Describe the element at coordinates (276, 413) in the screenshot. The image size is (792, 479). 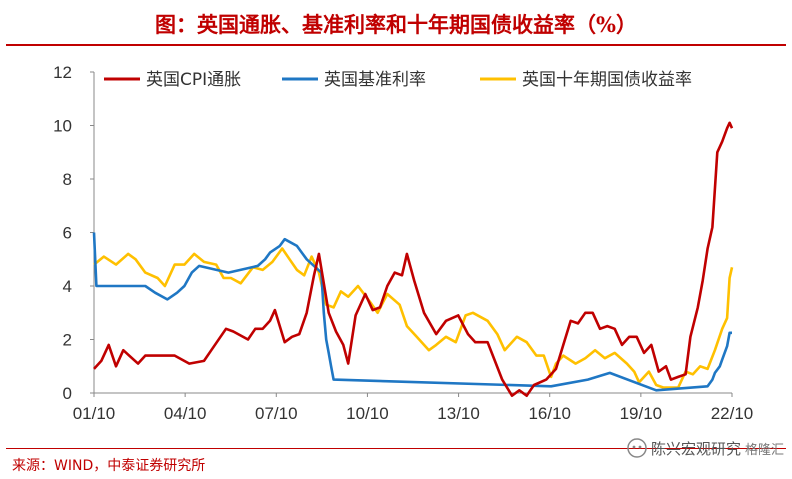
I see `x-tick-label: 07/10` at that location.